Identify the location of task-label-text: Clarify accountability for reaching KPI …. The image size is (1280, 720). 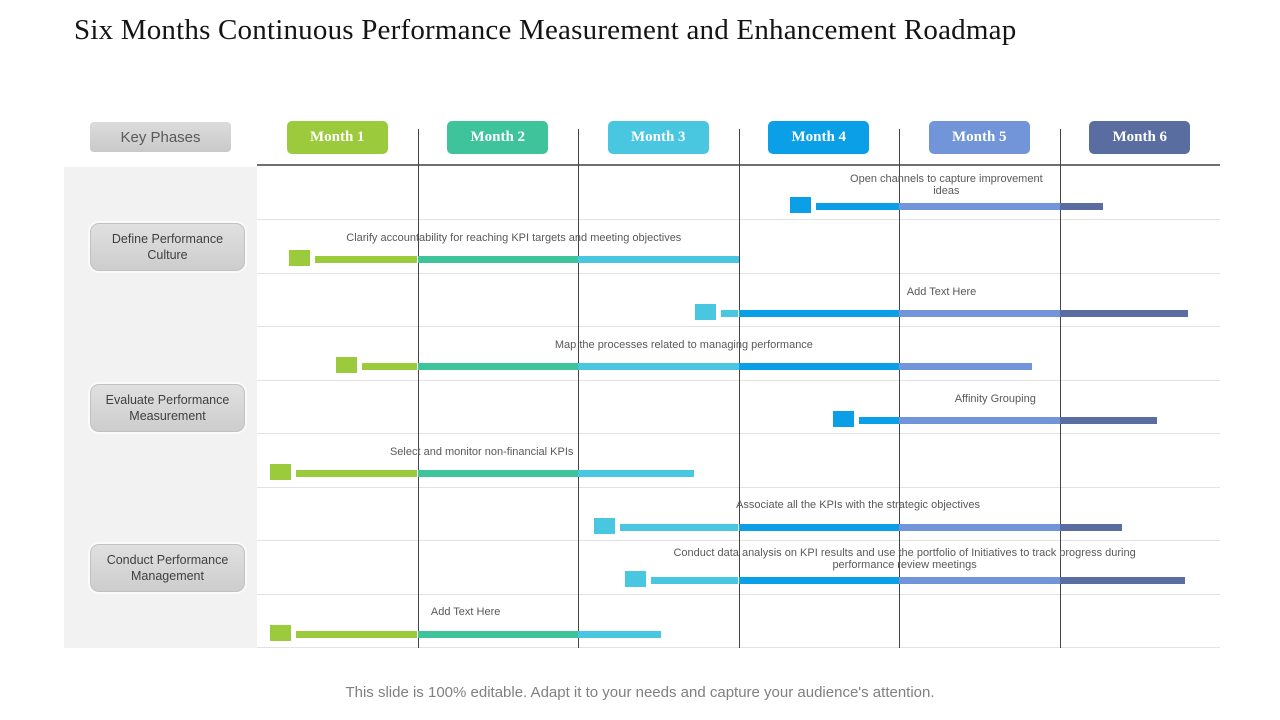
(514, 238).